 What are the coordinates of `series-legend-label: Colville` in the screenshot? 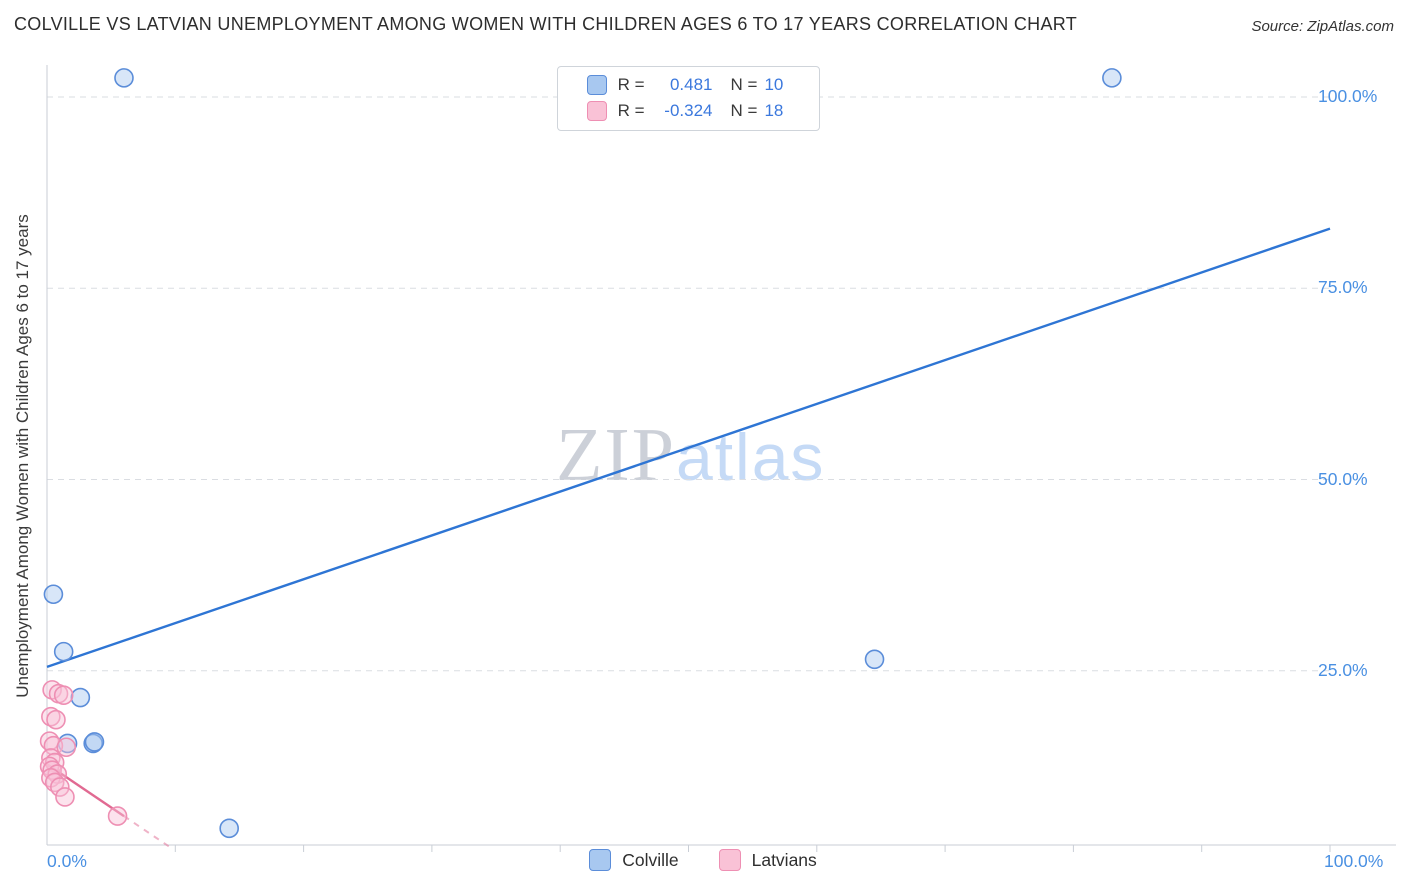 It's located at (650, 859).